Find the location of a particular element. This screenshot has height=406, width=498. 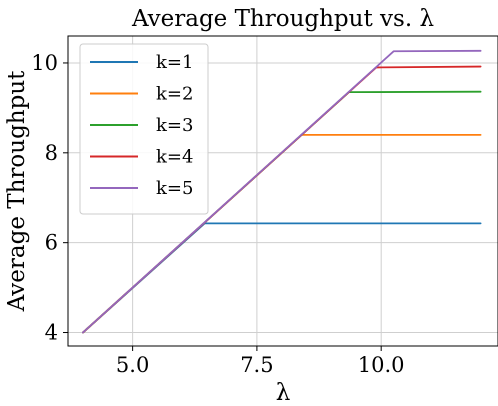

chart-title: Average Throughput vs. λ is located at coordinates (282, 19).